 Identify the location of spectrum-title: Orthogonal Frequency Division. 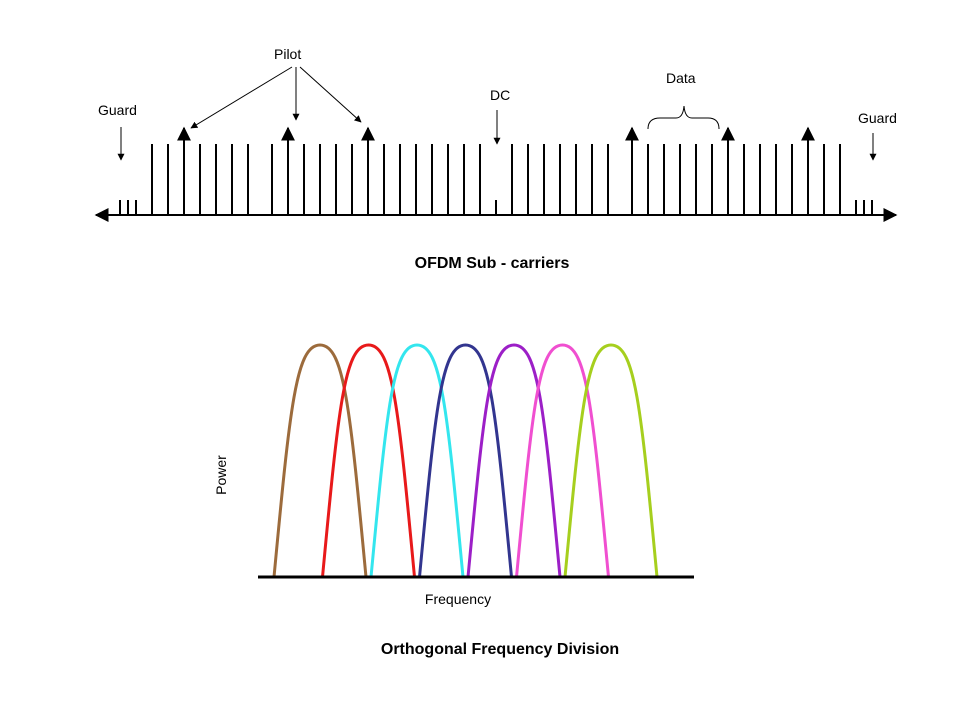
(500, 649).